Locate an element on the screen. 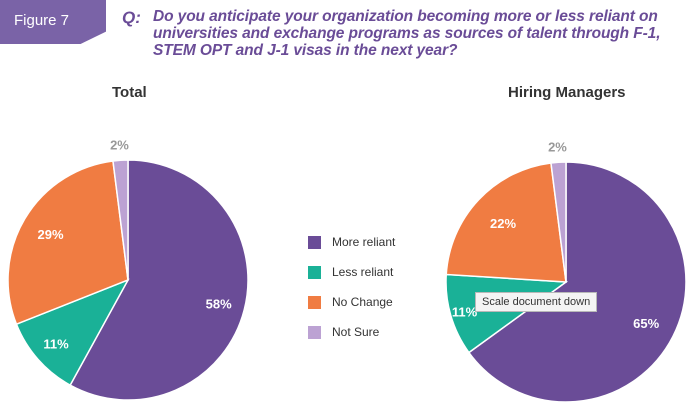 This screenshot has height=420, width=700. chart-title-total: Total is located at coordinates (129, 92).